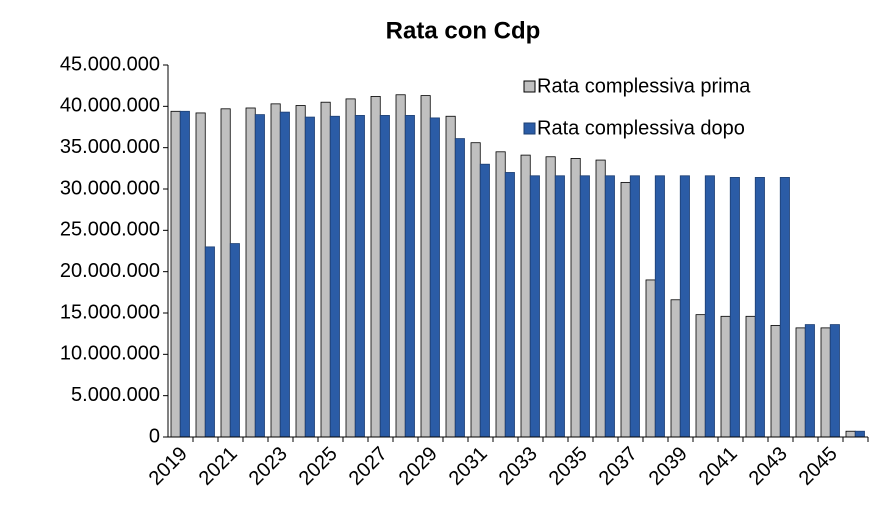  What do you see at coordinates (518, 466) in the screenshot?
I see `x-tick-label: 2033` at bounding box center [518, 466].